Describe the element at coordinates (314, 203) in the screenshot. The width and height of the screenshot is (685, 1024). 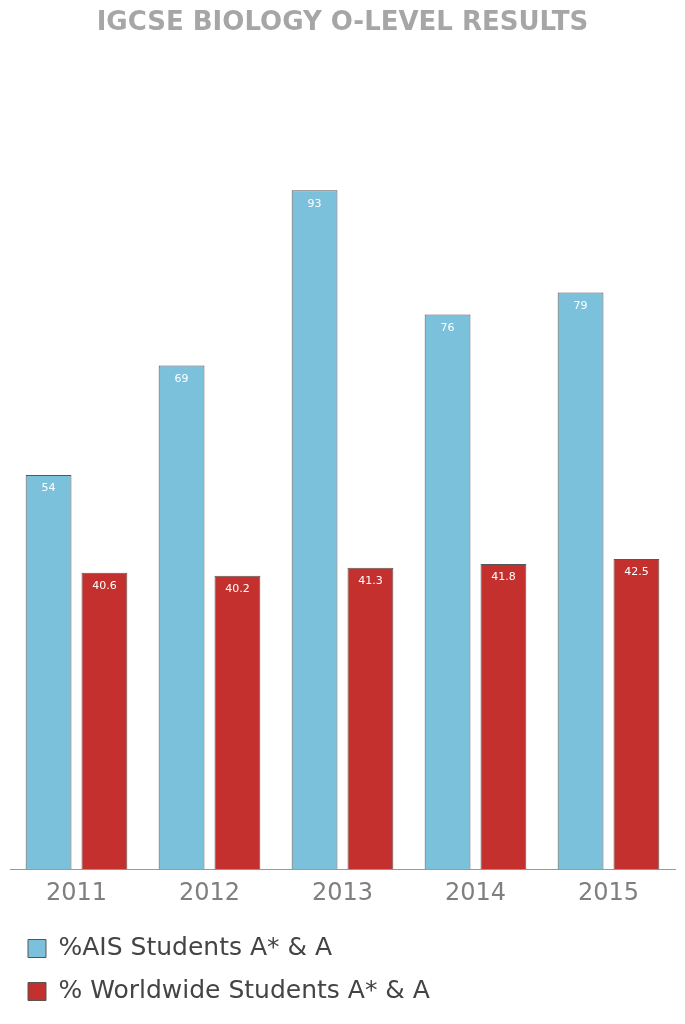
I see `data-label: 93` at that location.